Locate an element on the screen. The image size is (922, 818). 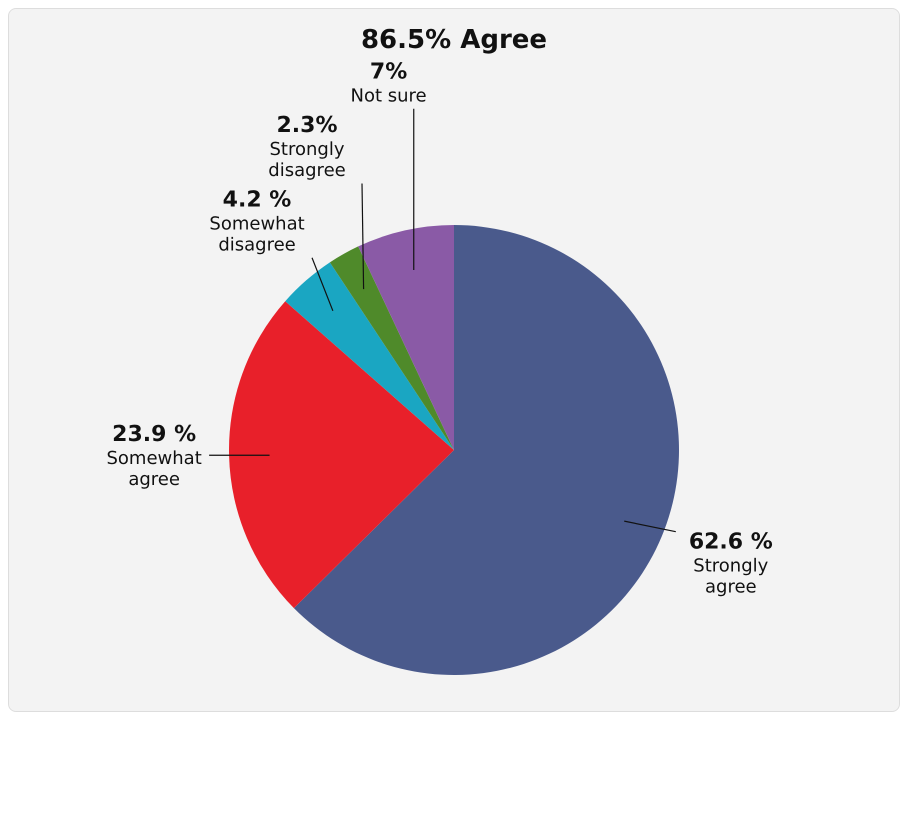
data-label: 23.9 % is located at coordinates (154, 435).